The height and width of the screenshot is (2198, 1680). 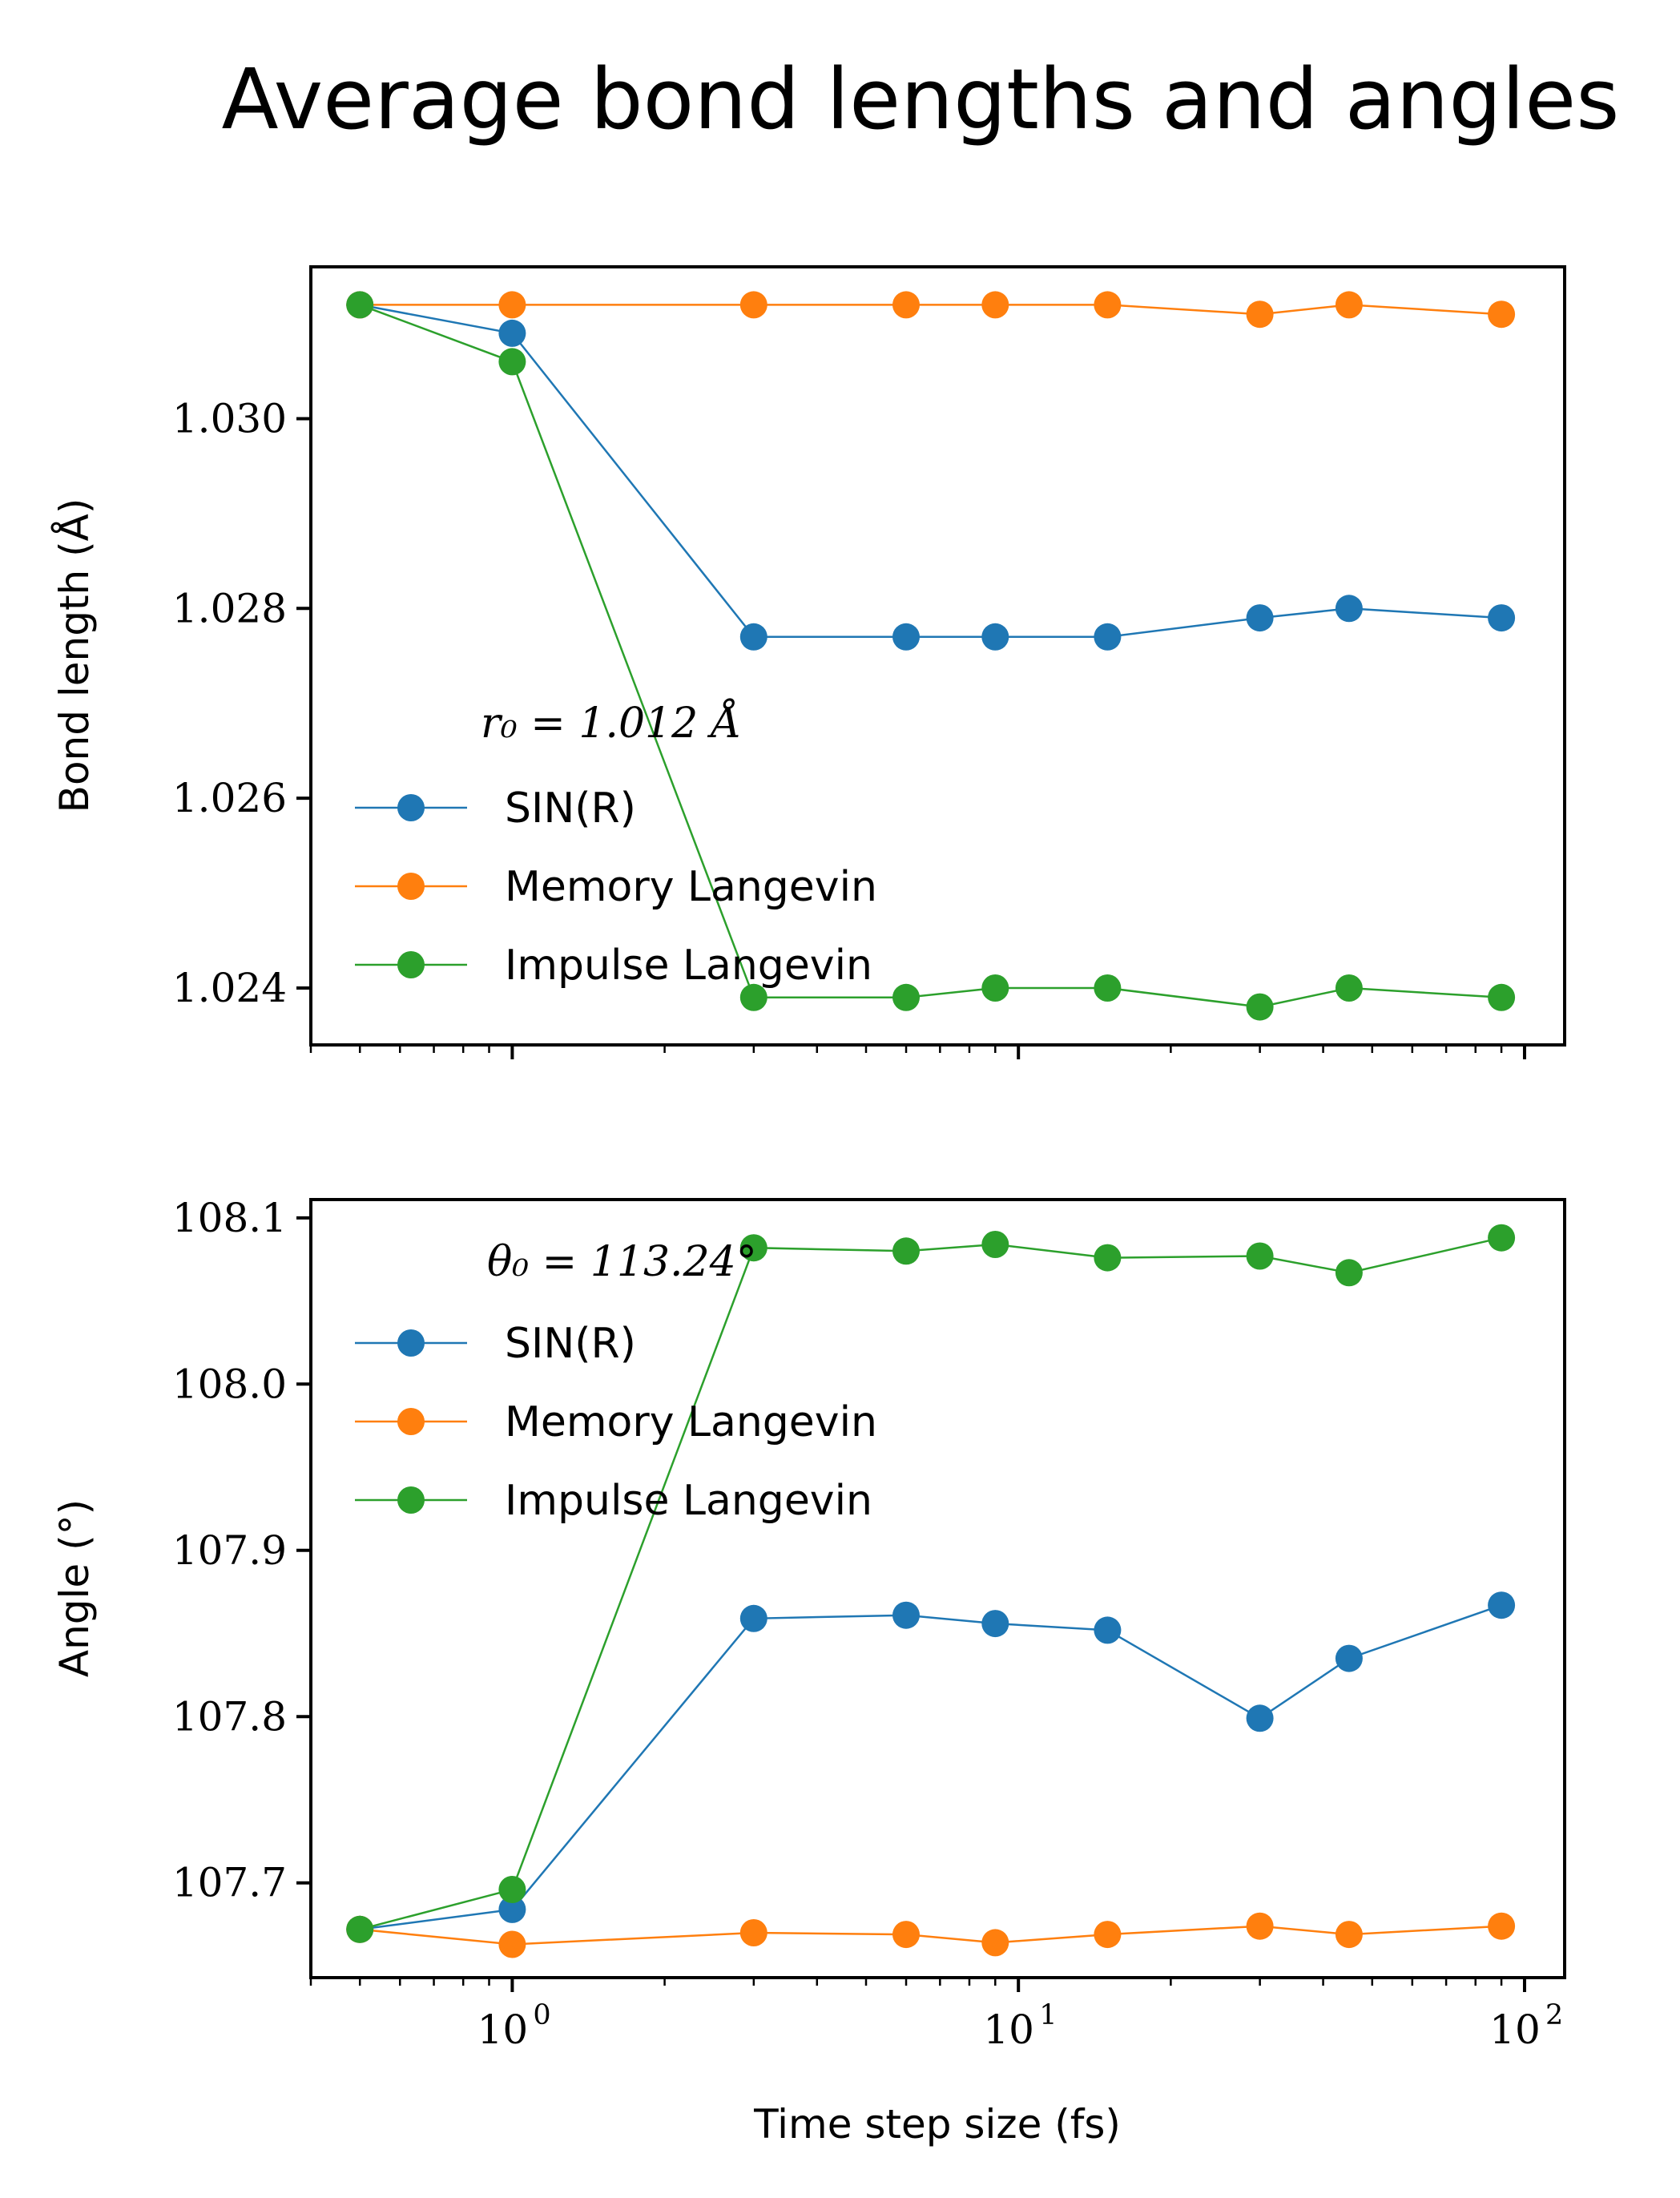 I want to click on angle-y-tick-label: 108.1, so click(x=229, y=1218).